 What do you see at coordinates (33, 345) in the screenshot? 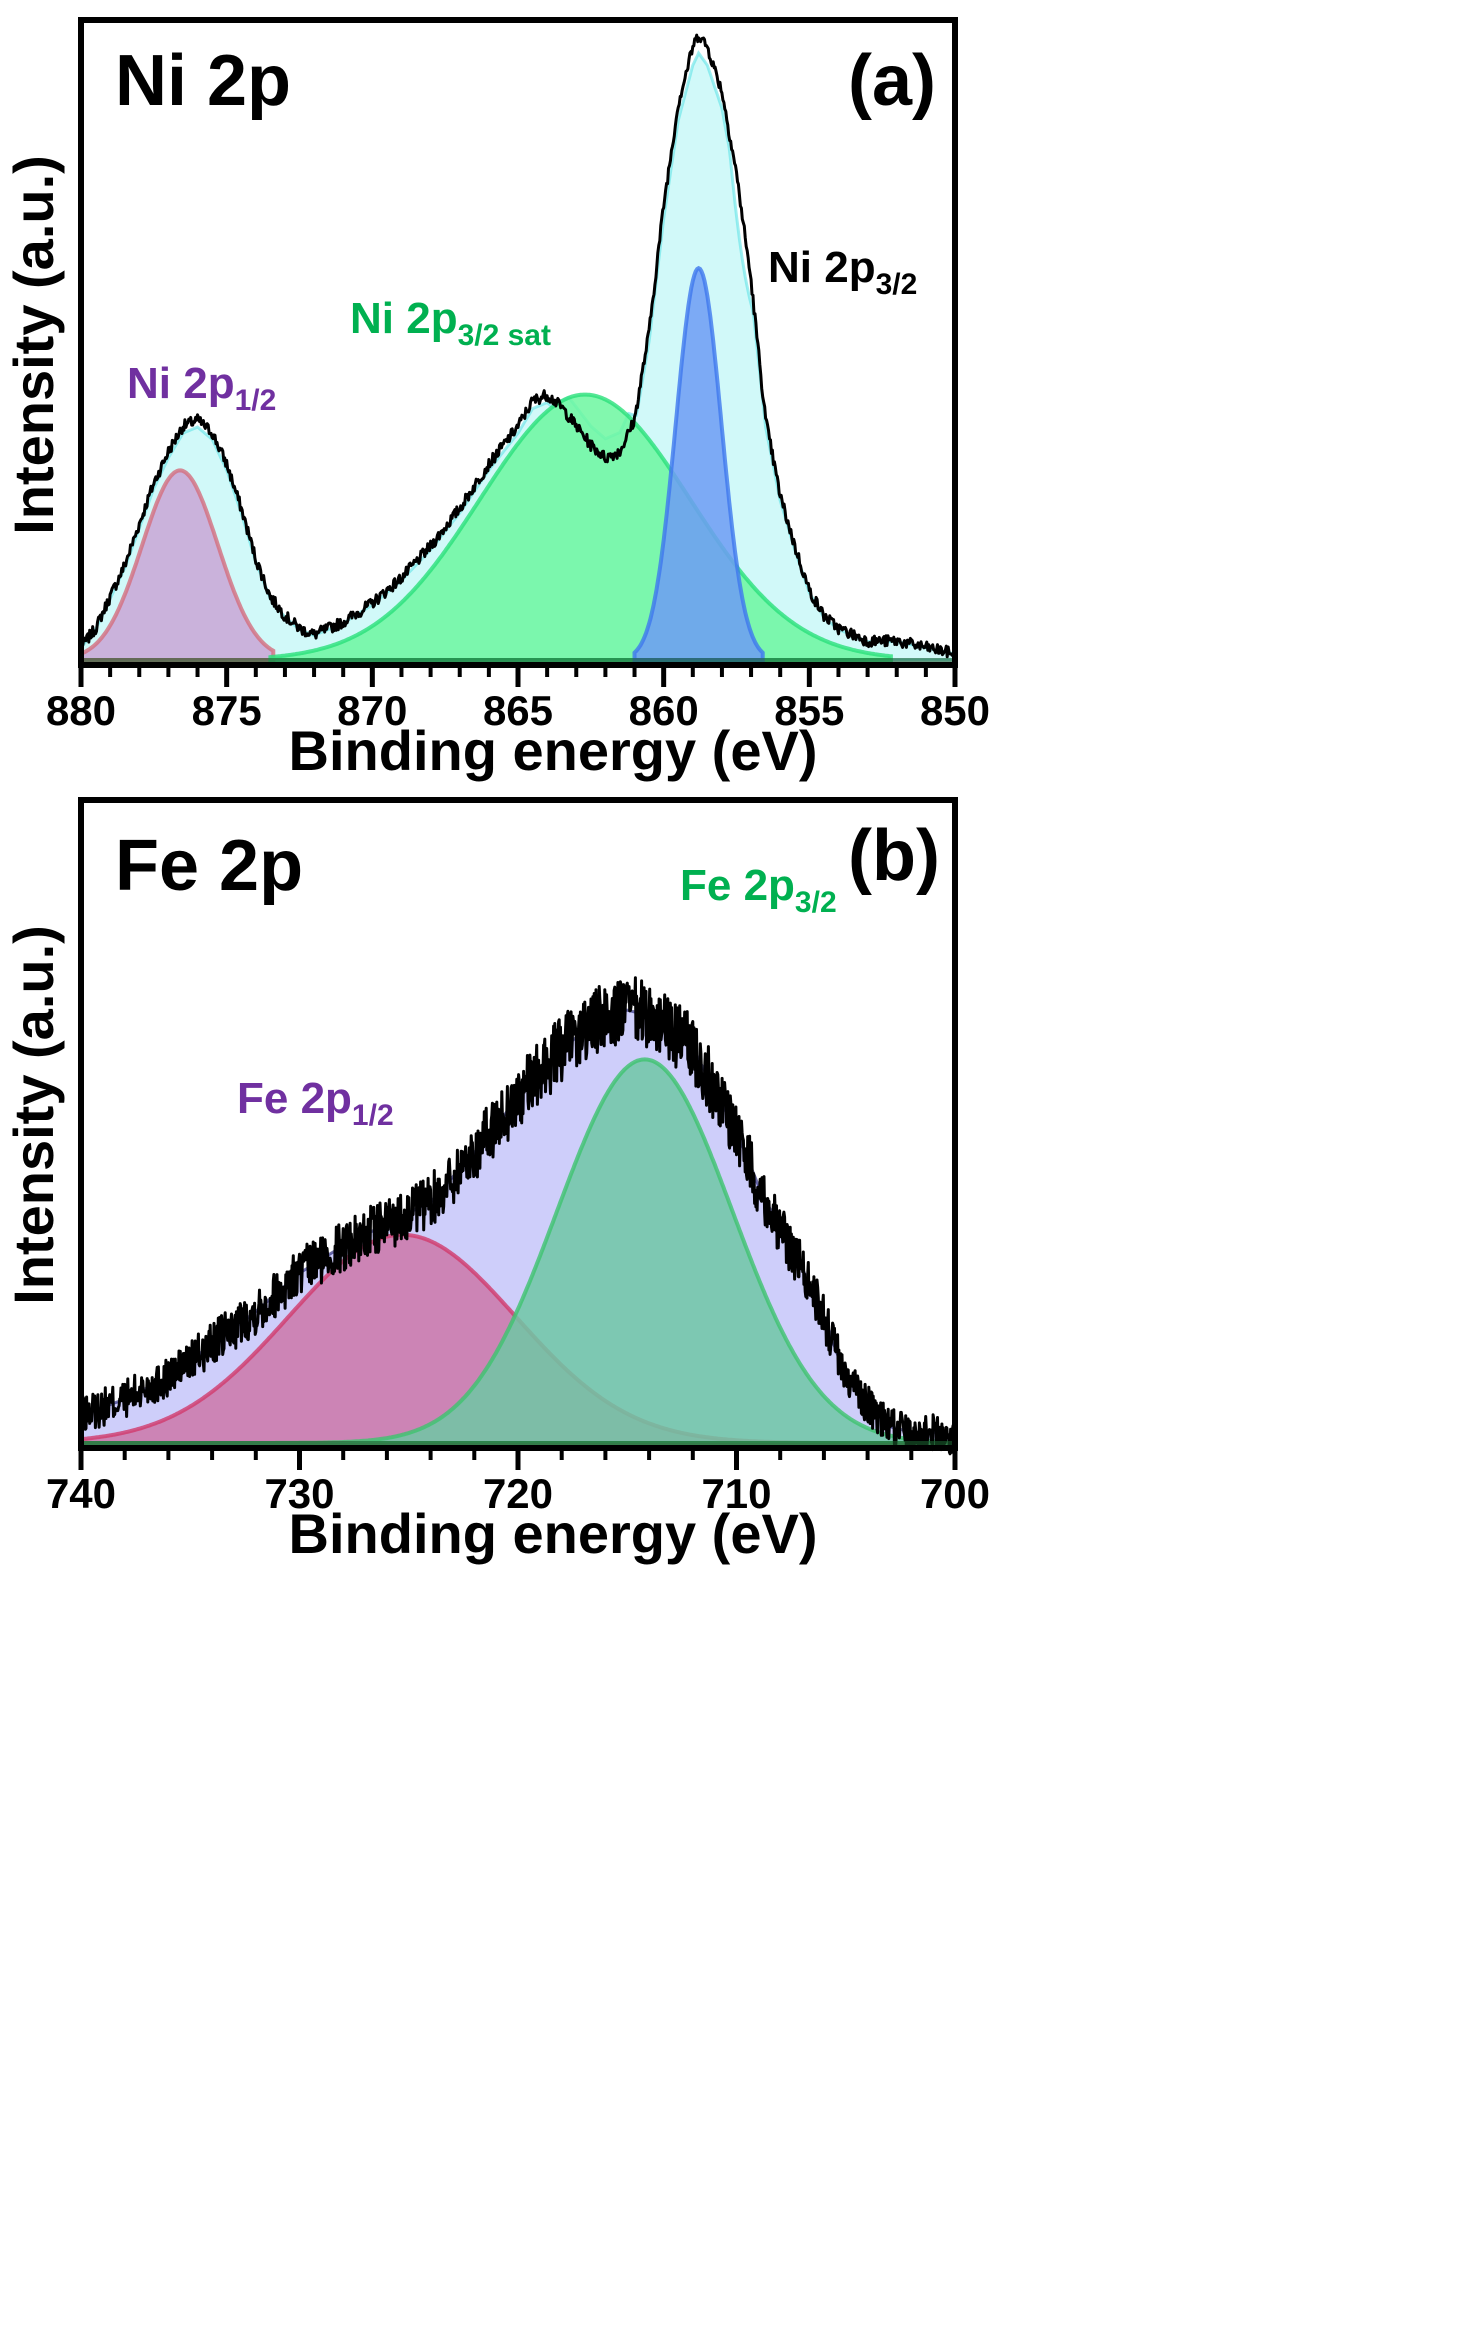
I see `ni-y-axis-title: Intensity (a.u.)` at bounding box center [33, 345].